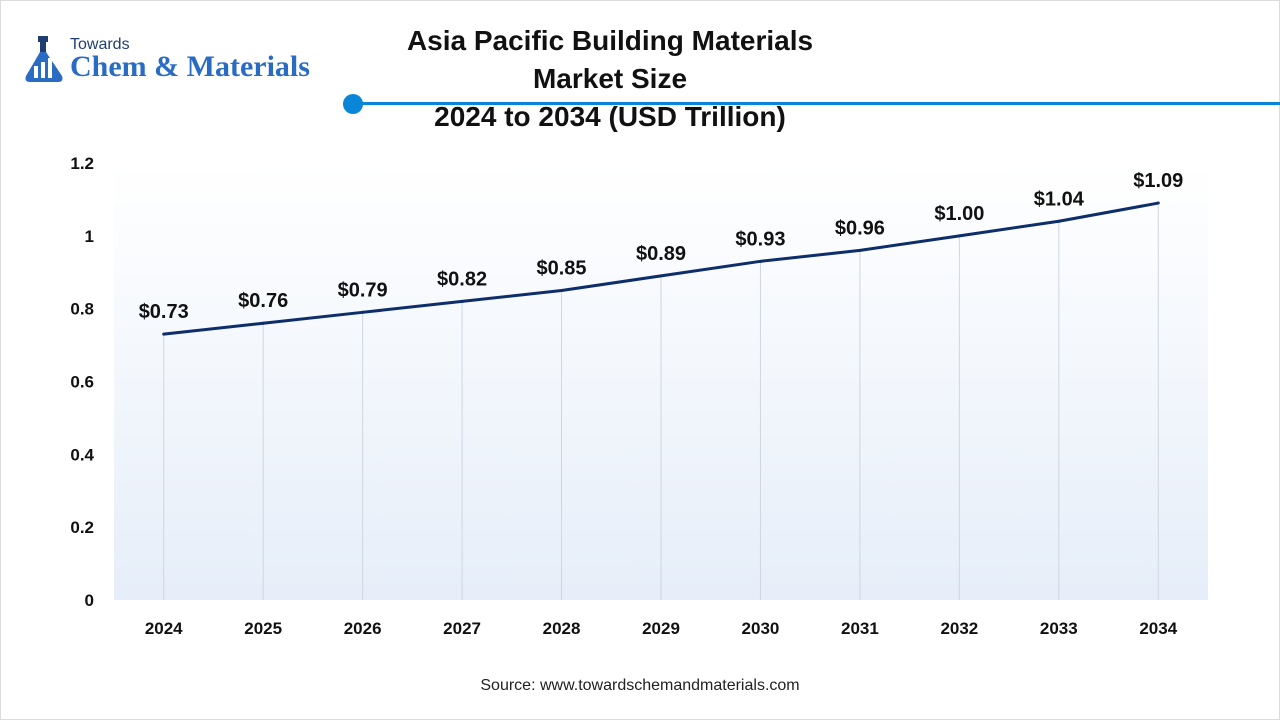 Image resolution: width=1280 pixels, height=720 pixels. What do you see at coordinates (1158, 181) in the screenshot?
I see `data-label: $1.09` at bounding box center [1158, 181].